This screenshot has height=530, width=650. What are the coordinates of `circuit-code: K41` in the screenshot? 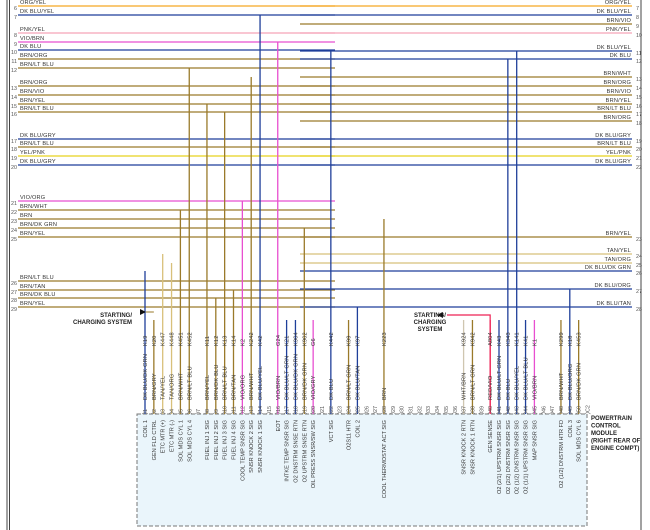 It's located at (527, 340).